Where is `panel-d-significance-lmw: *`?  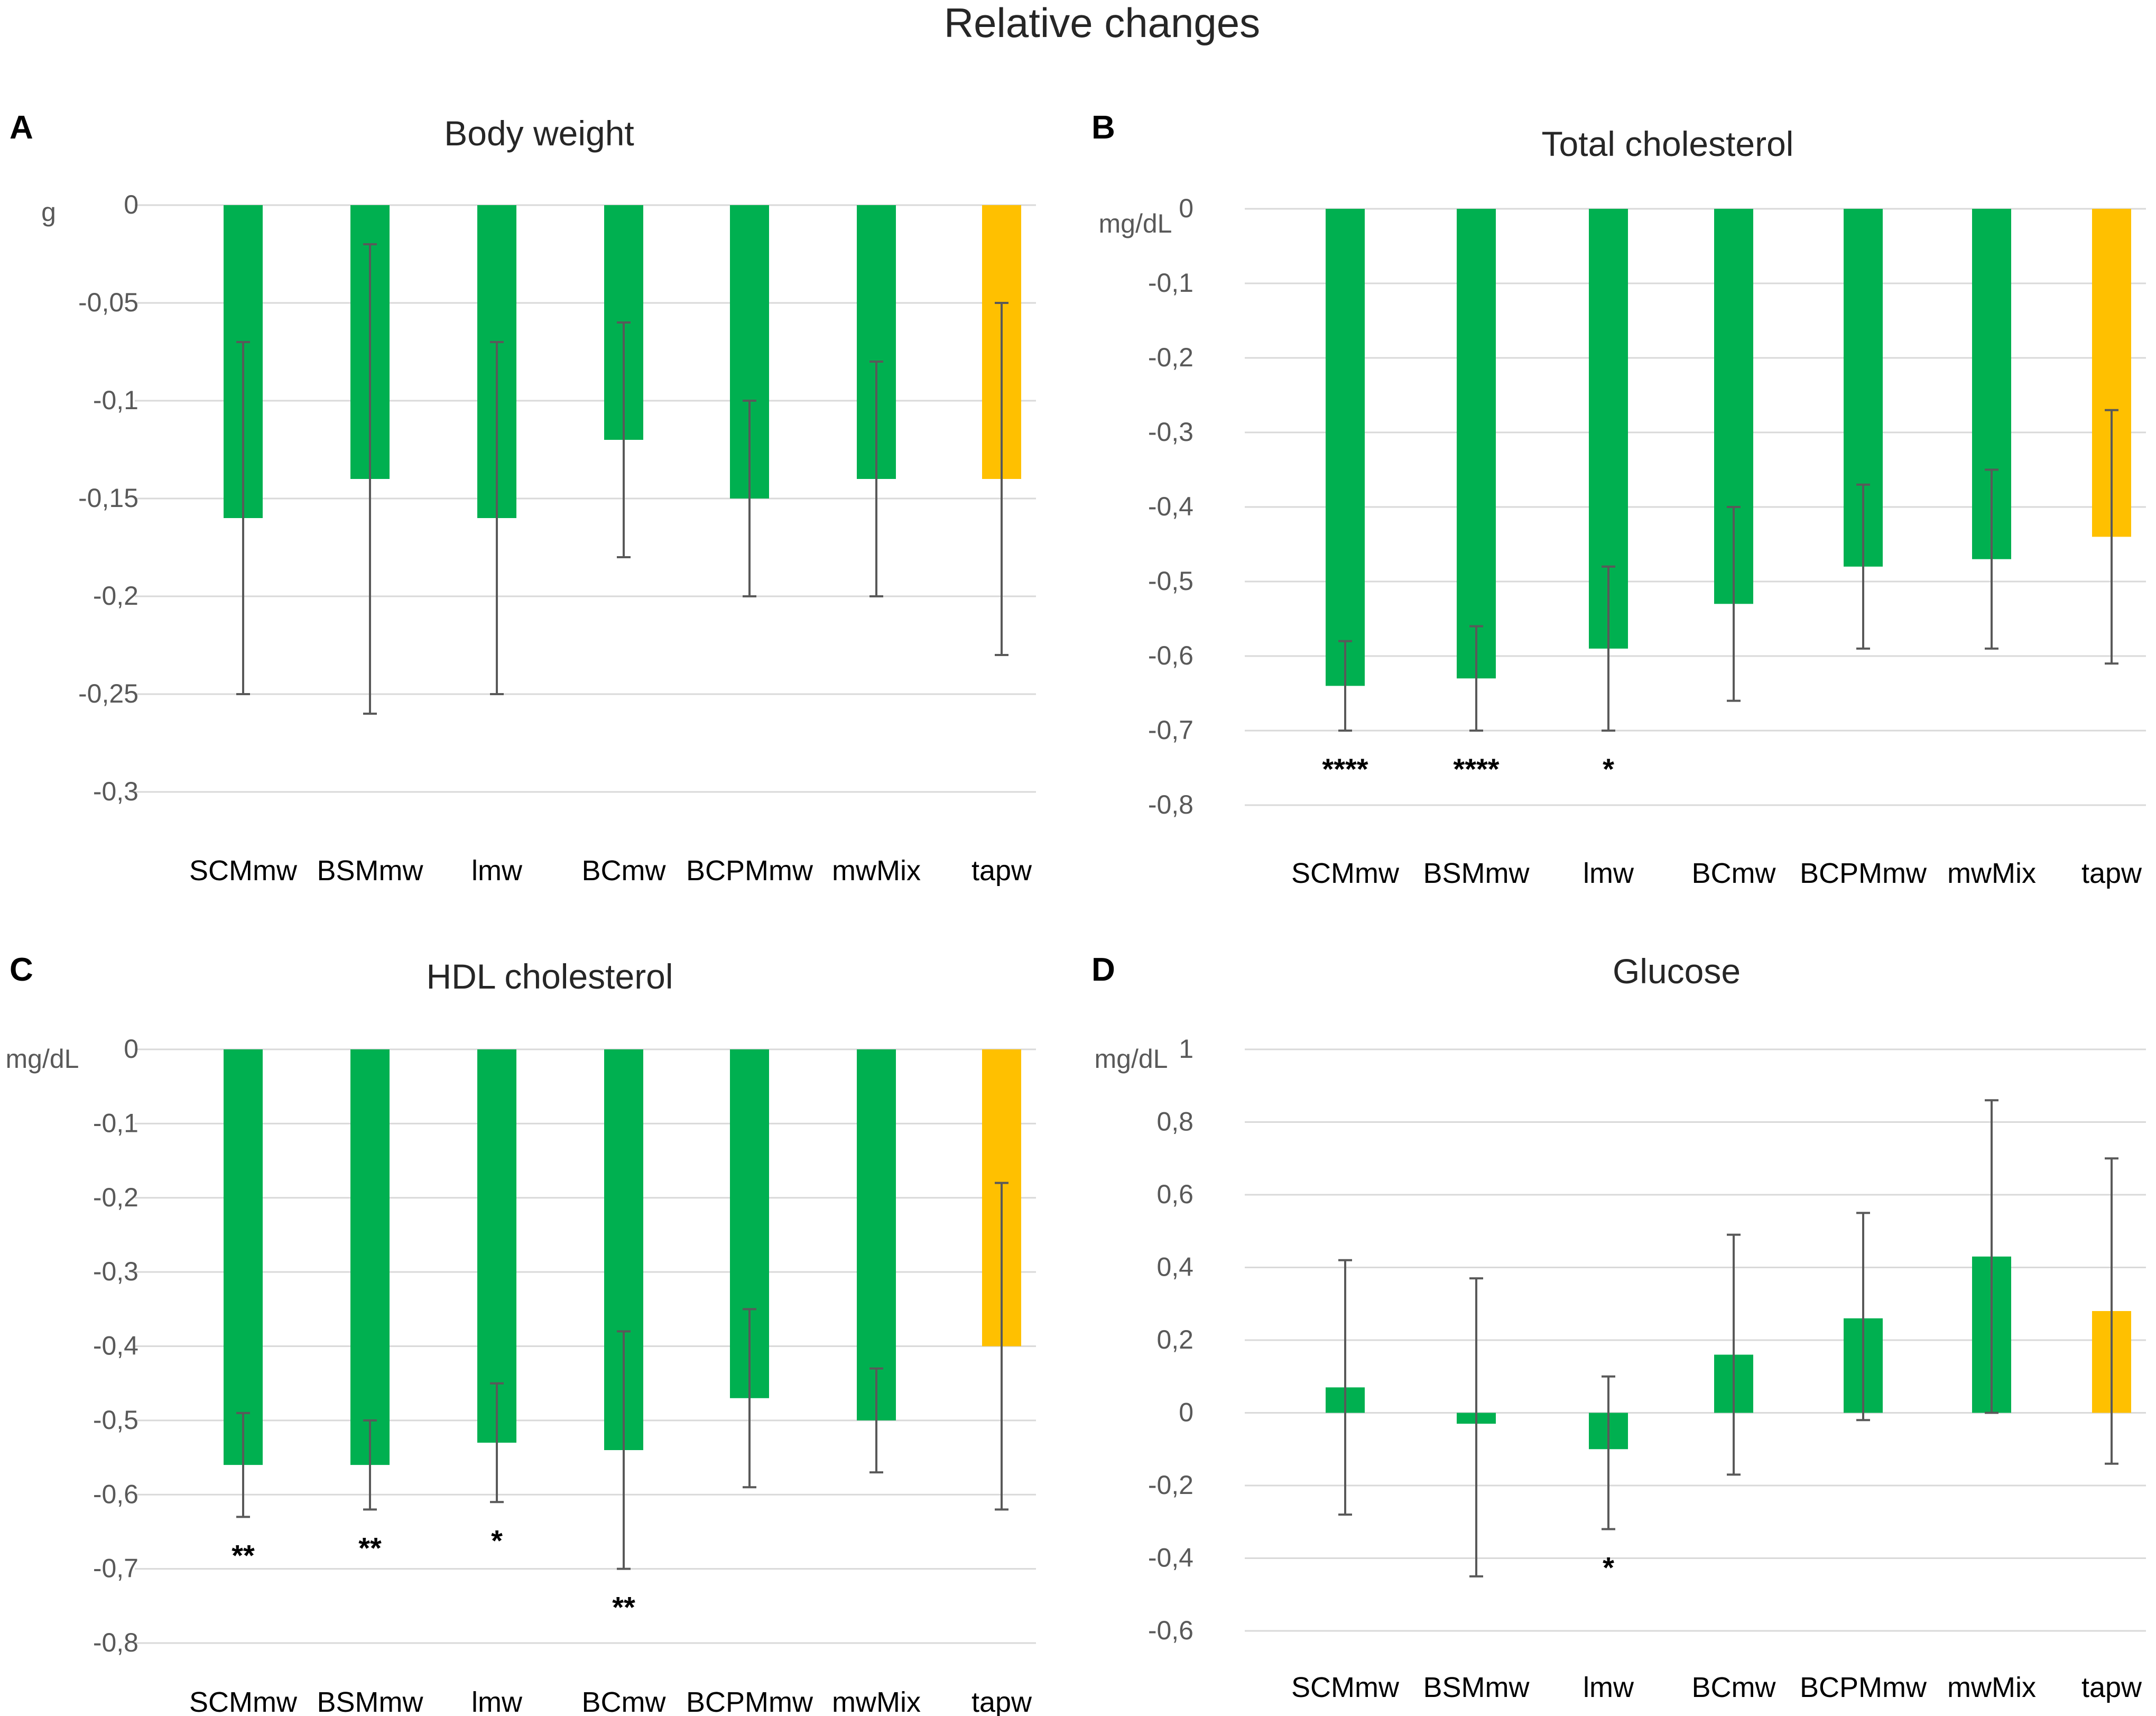 panel-d-significance-lmw: * is located at coordinates (1608, 1567).